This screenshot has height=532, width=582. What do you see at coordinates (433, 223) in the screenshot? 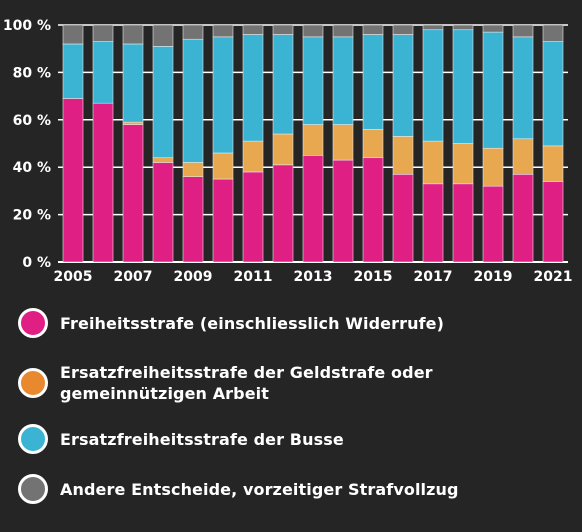
I see `bar-segment-2017-s0` at bounding box center [433, 223].